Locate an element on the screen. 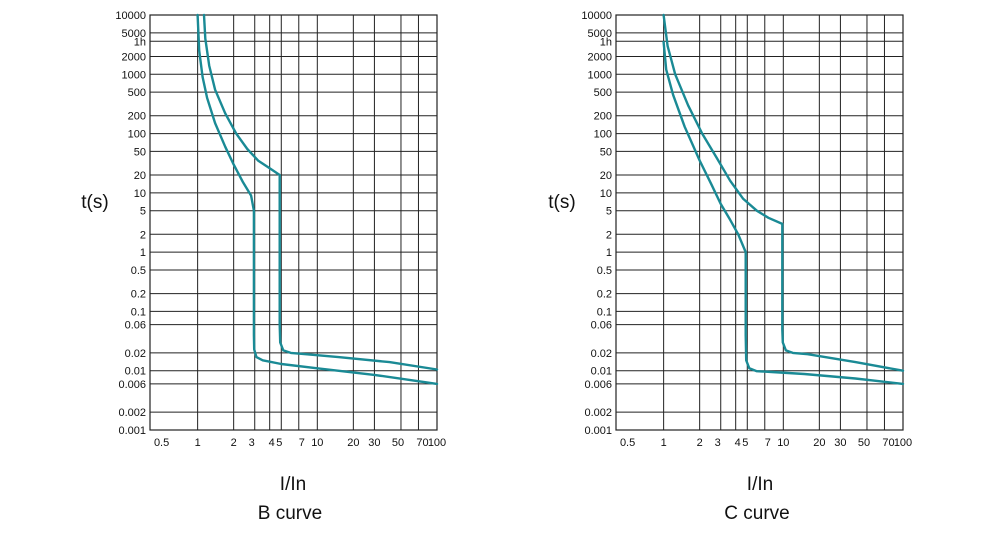 The image size is (1000, 544). chart-title: B curve is located at coordinates (290, 513).